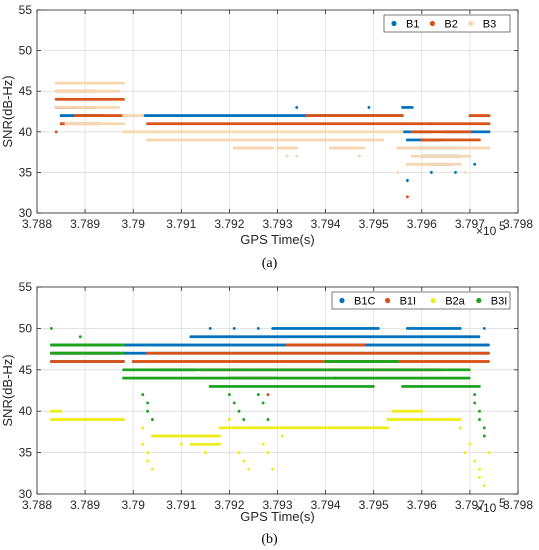  Describe the element at coordinates (26, 213) in the screenshot. I see `y-tick-label: 30` at that location.